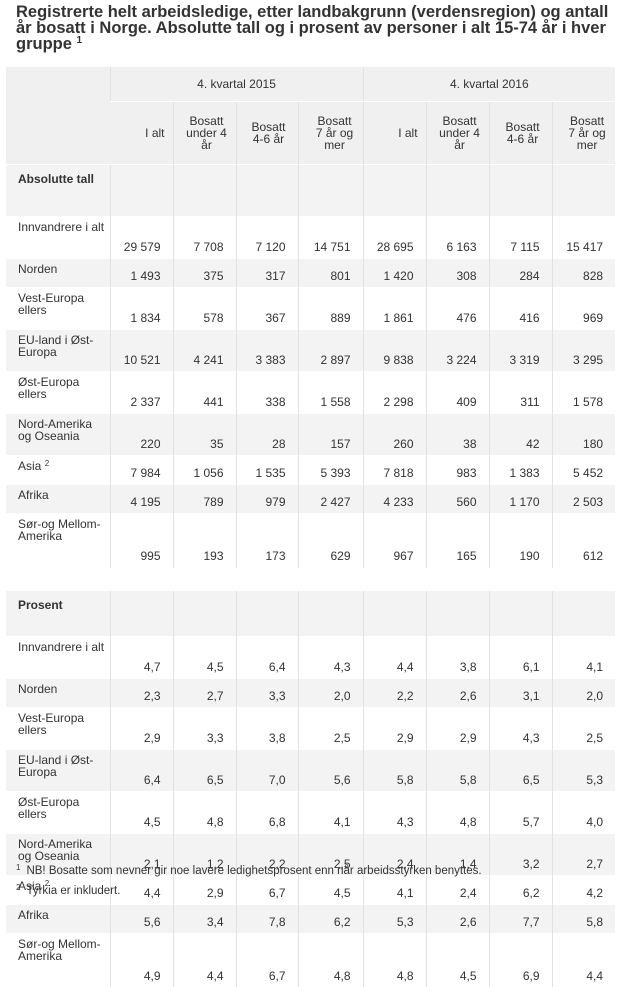  I want to click on table-cell: 7 818, so click(394, 470).